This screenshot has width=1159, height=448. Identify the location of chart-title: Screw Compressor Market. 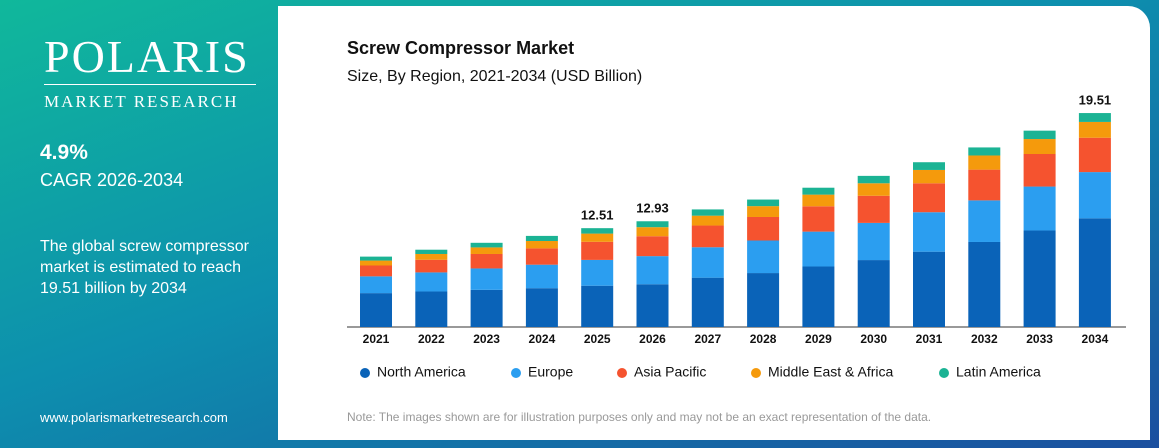
(460, 48).